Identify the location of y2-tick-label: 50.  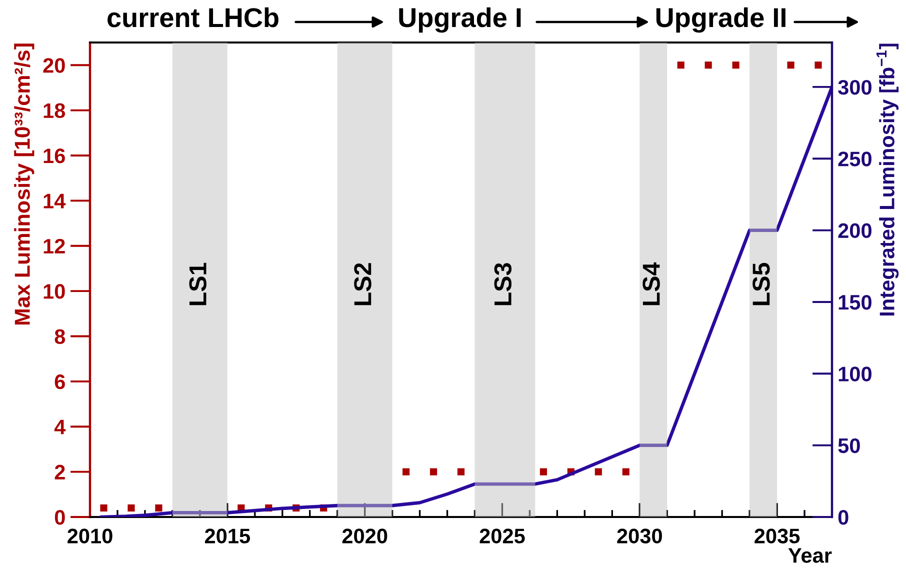
(849, 446).